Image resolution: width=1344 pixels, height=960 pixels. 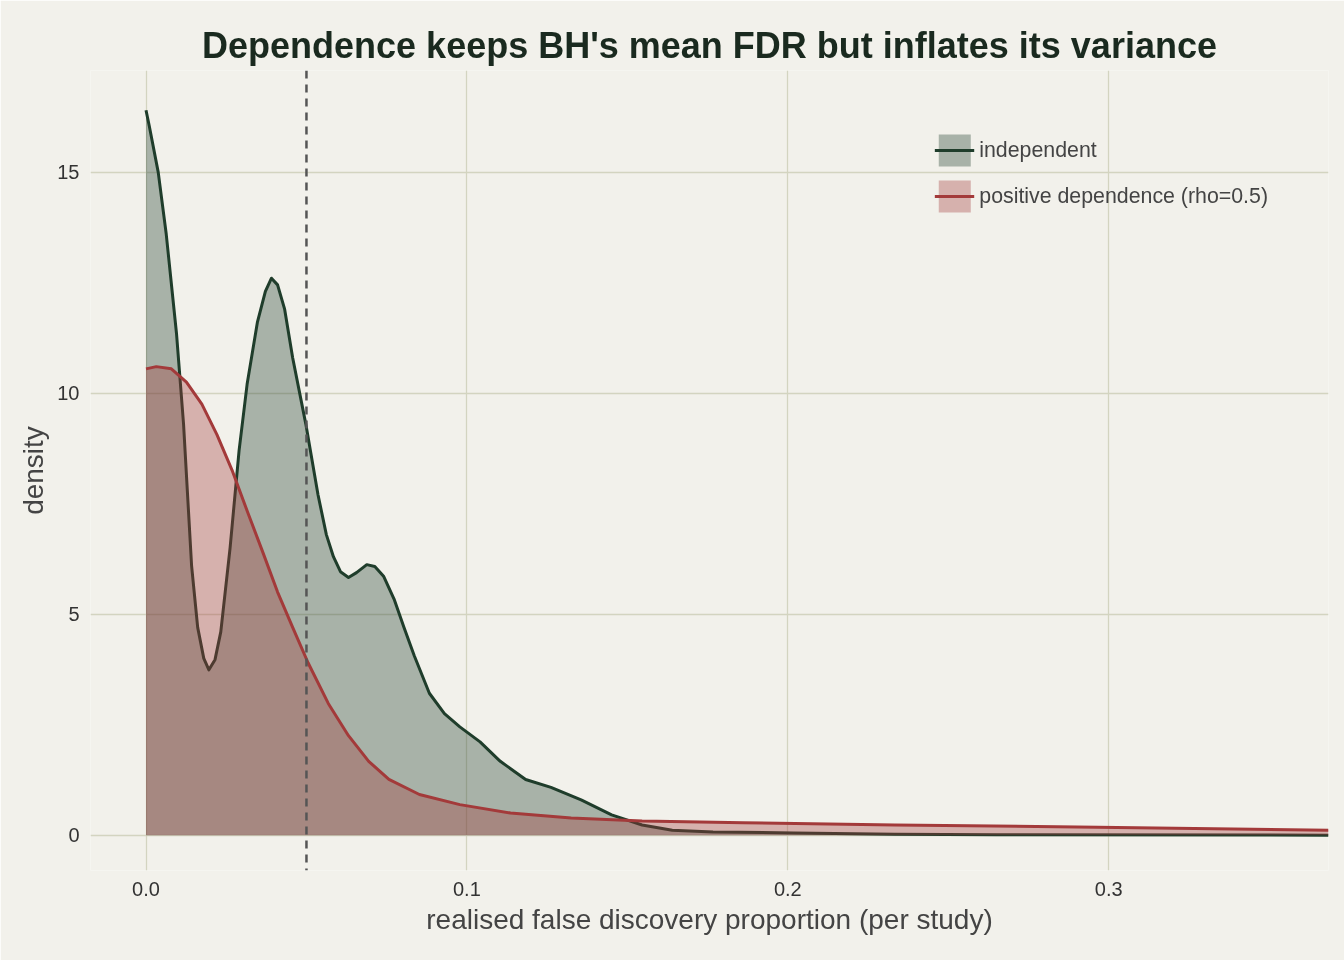 I want to click on legend-label: positive dependence (rho=0.5), so click(x=1123, y=196).